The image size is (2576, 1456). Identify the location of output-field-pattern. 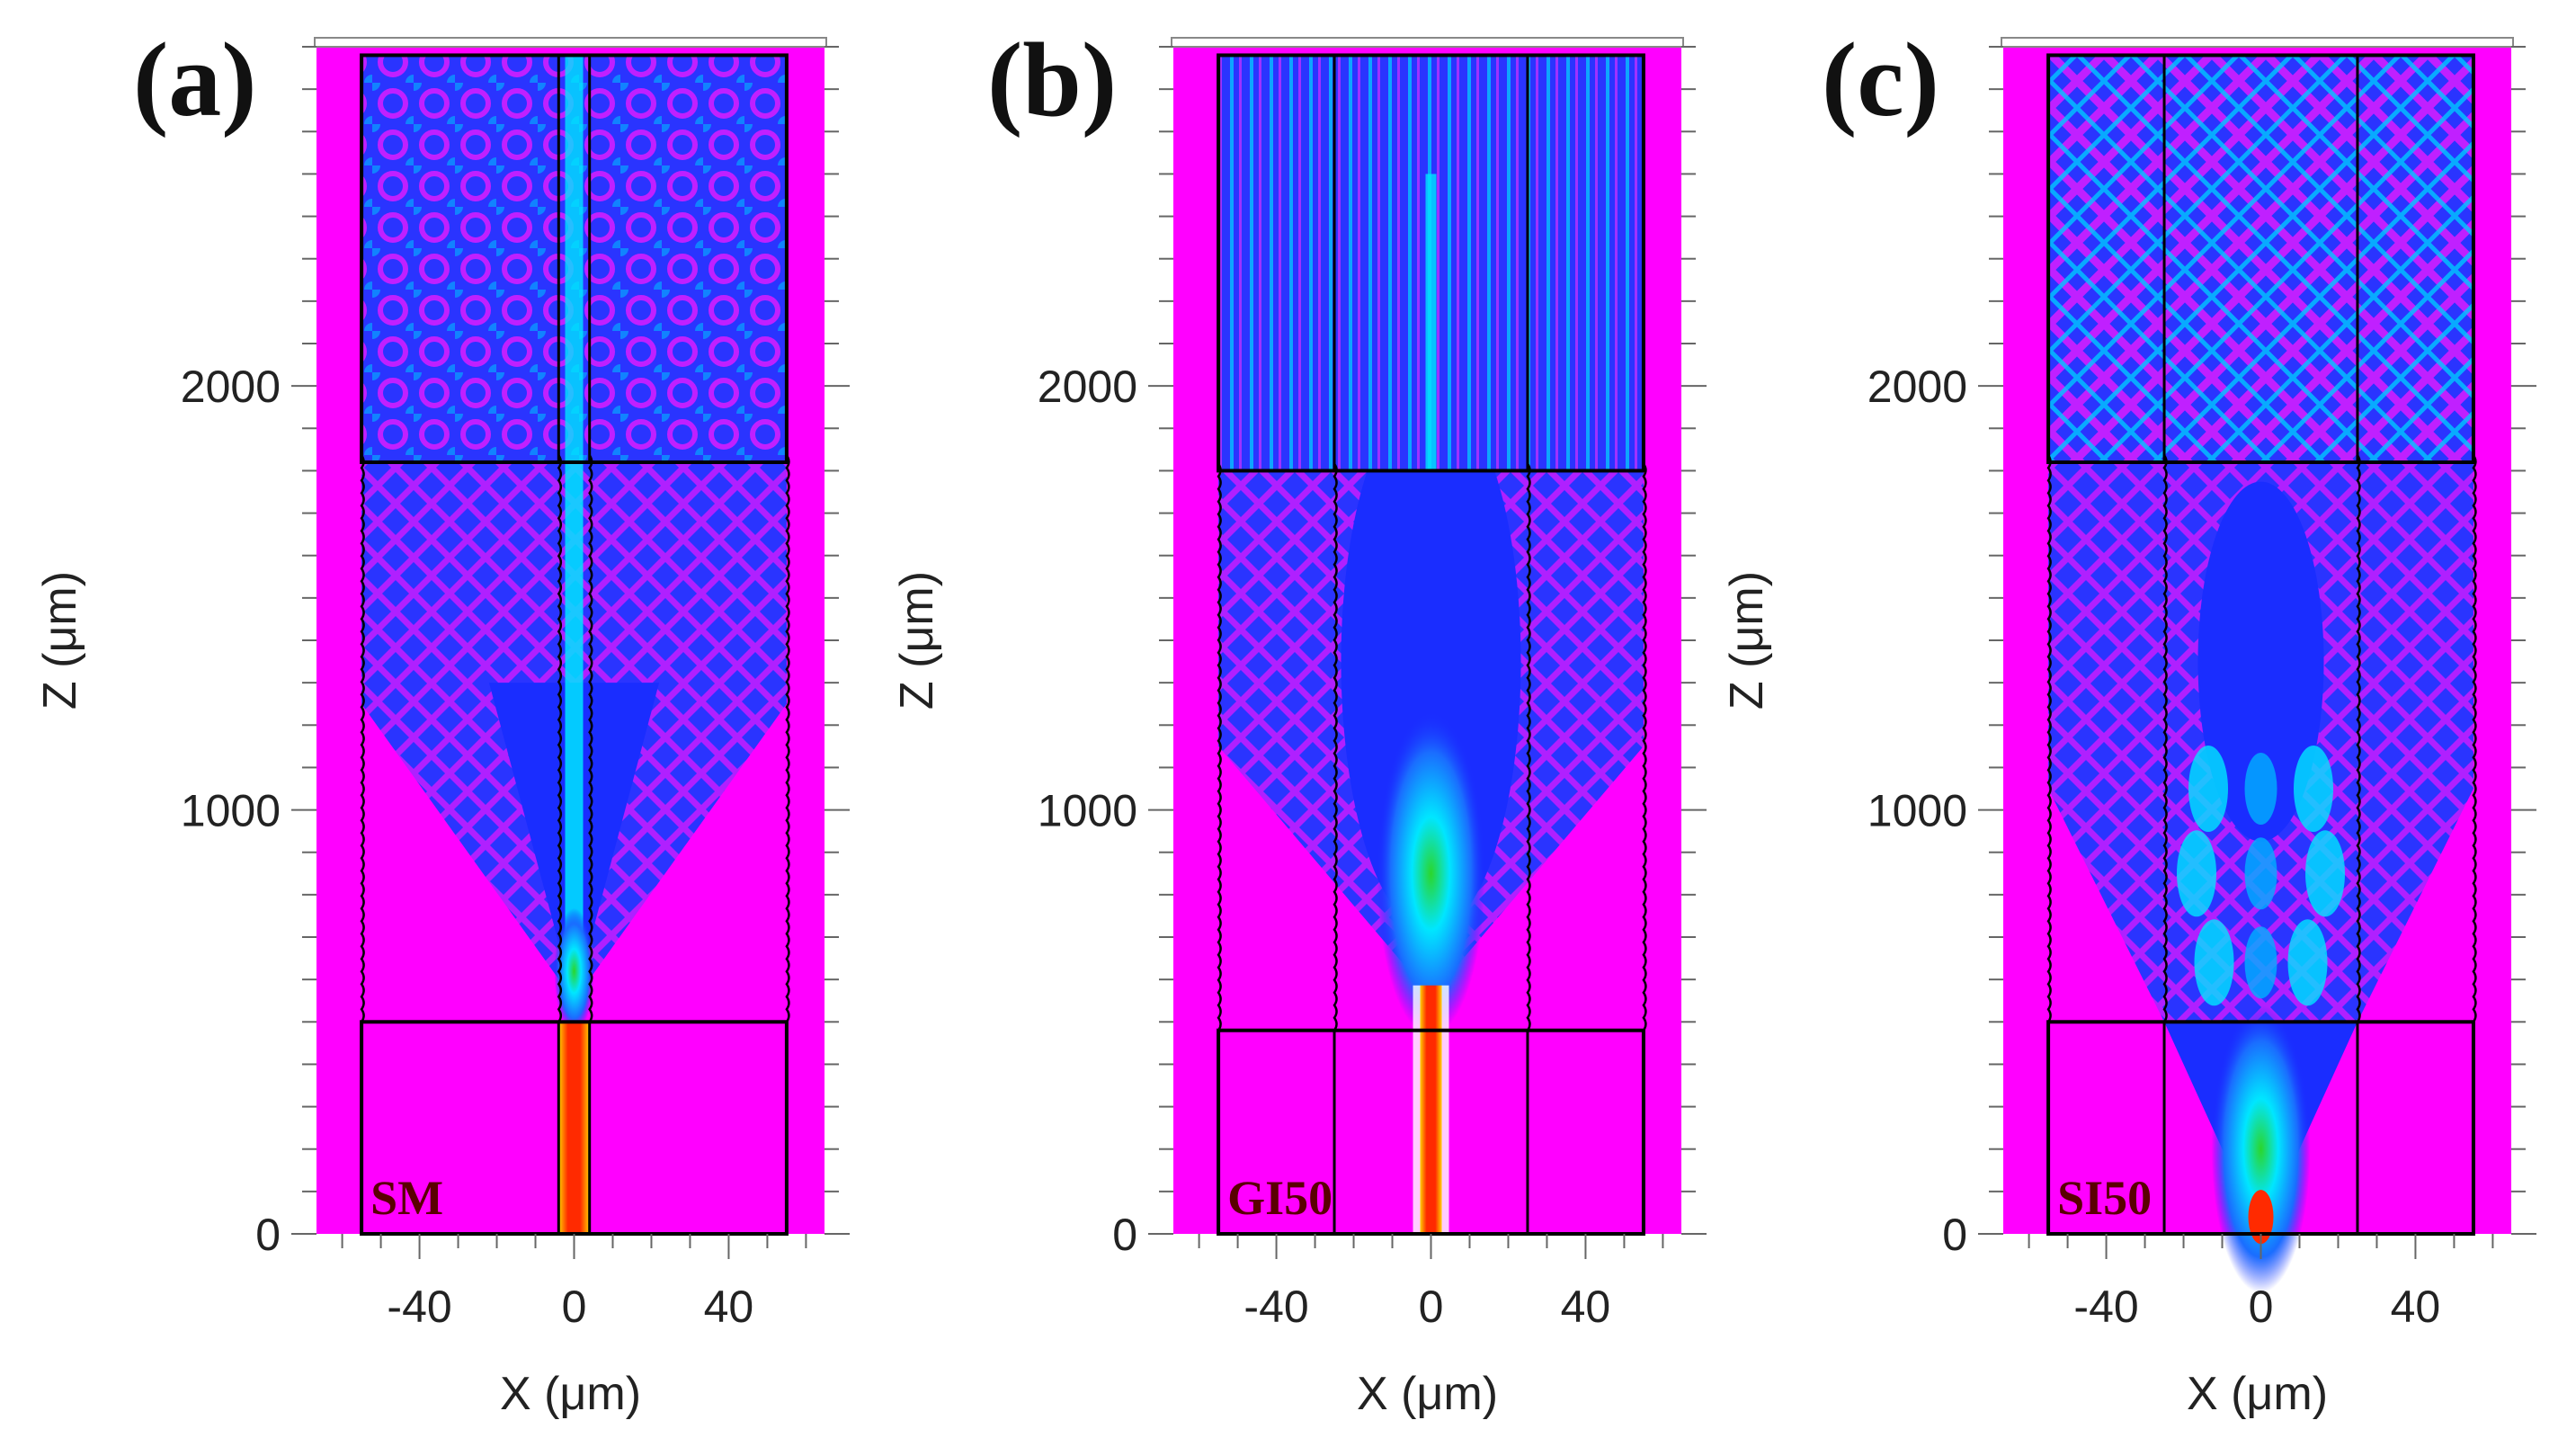
(2260, 259).